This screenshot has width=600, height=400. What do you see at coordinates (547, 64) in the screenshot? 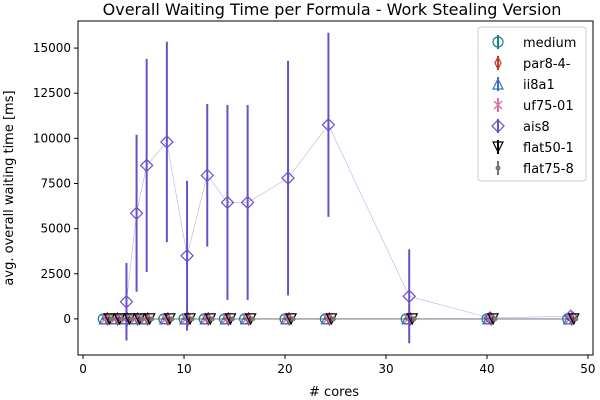
I see `legend-label: par8-4-` at bounding box center [547, 64].